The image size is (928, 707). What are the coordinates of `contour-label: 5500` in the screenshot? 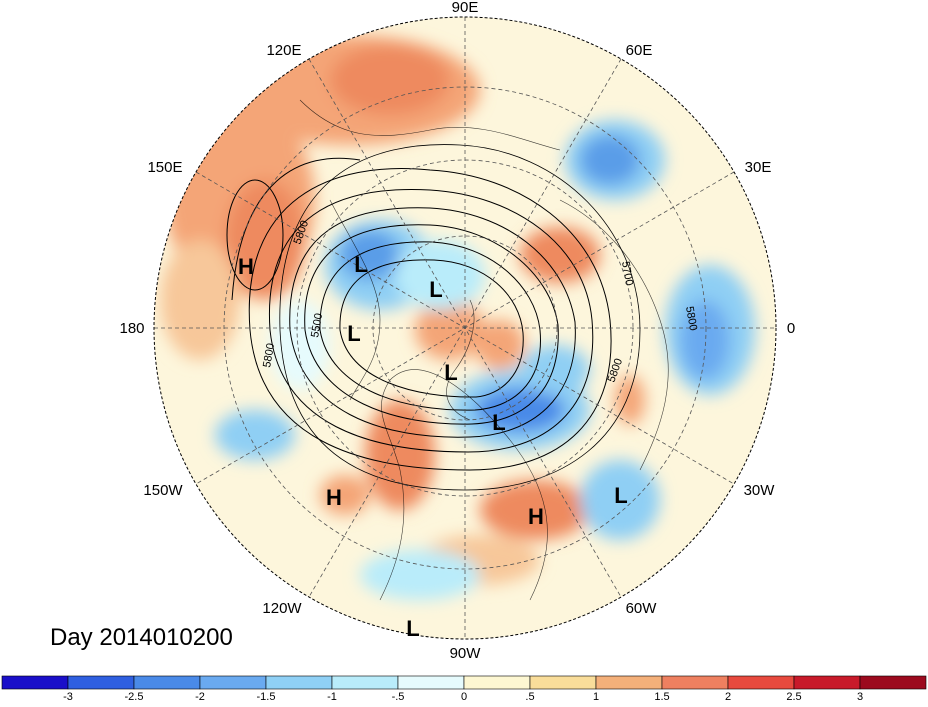 It's located at (317, 325).